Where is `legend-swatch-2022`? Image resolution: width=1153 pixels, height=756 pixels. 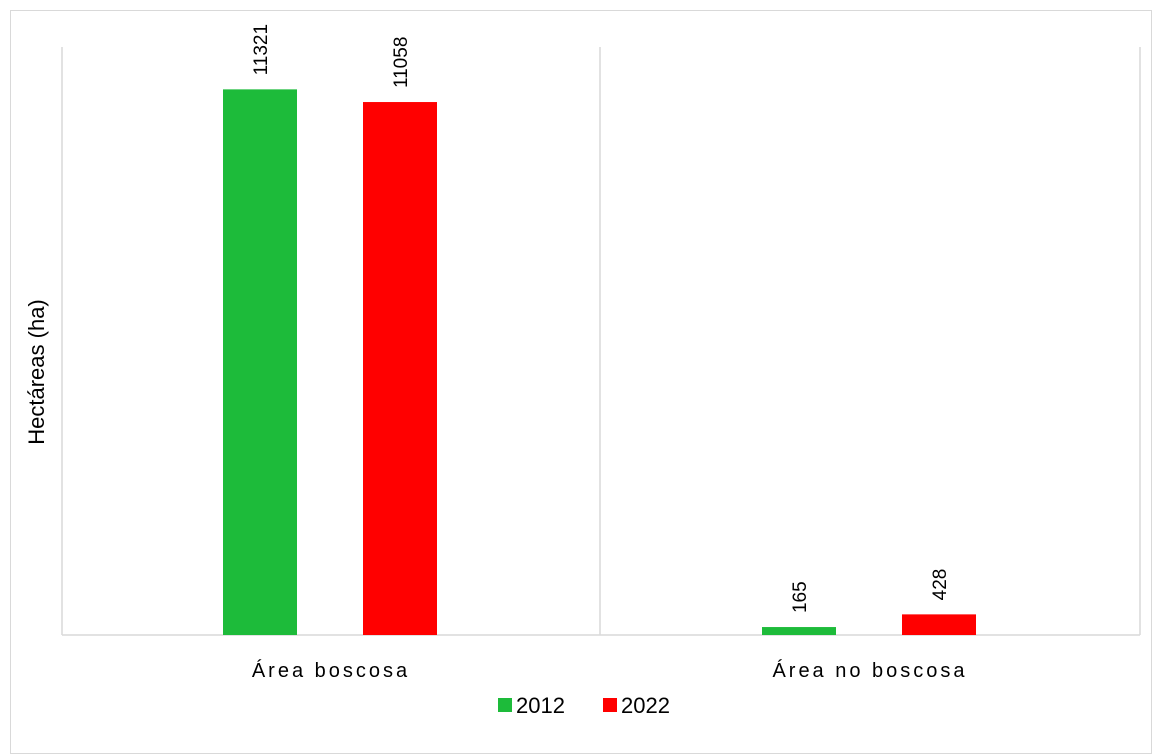 legend-swatch-2022 is located at coordinates (610, 705).